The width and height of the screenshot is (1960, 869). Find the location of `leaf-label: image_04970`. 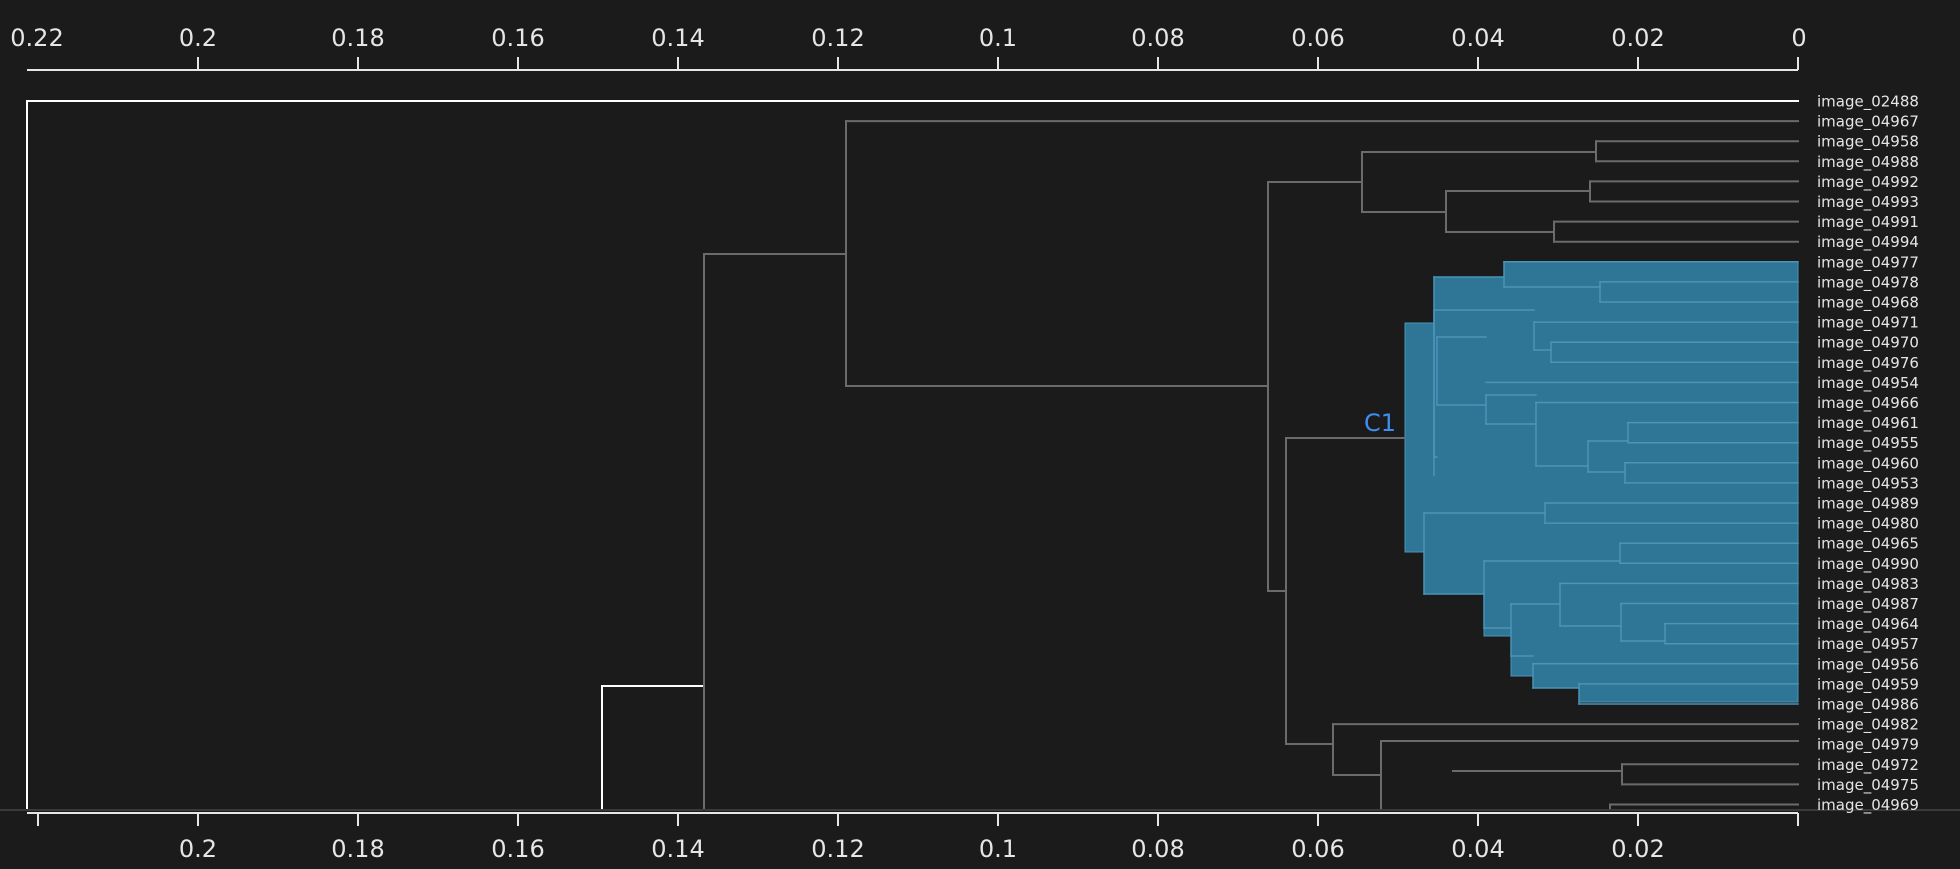

leaf-label: image_04970 is located at coordinates (1868, 343).